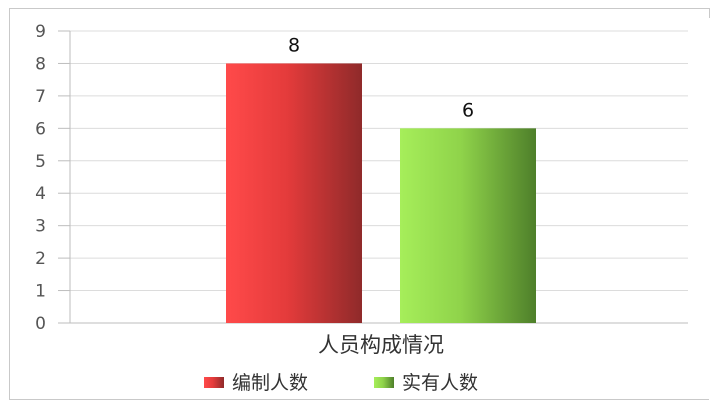 This screenshot has height=404, width=716. Describe the element at coordinates (40, 64) in the screenshot. I see `y-tick-label: 8` at that location.